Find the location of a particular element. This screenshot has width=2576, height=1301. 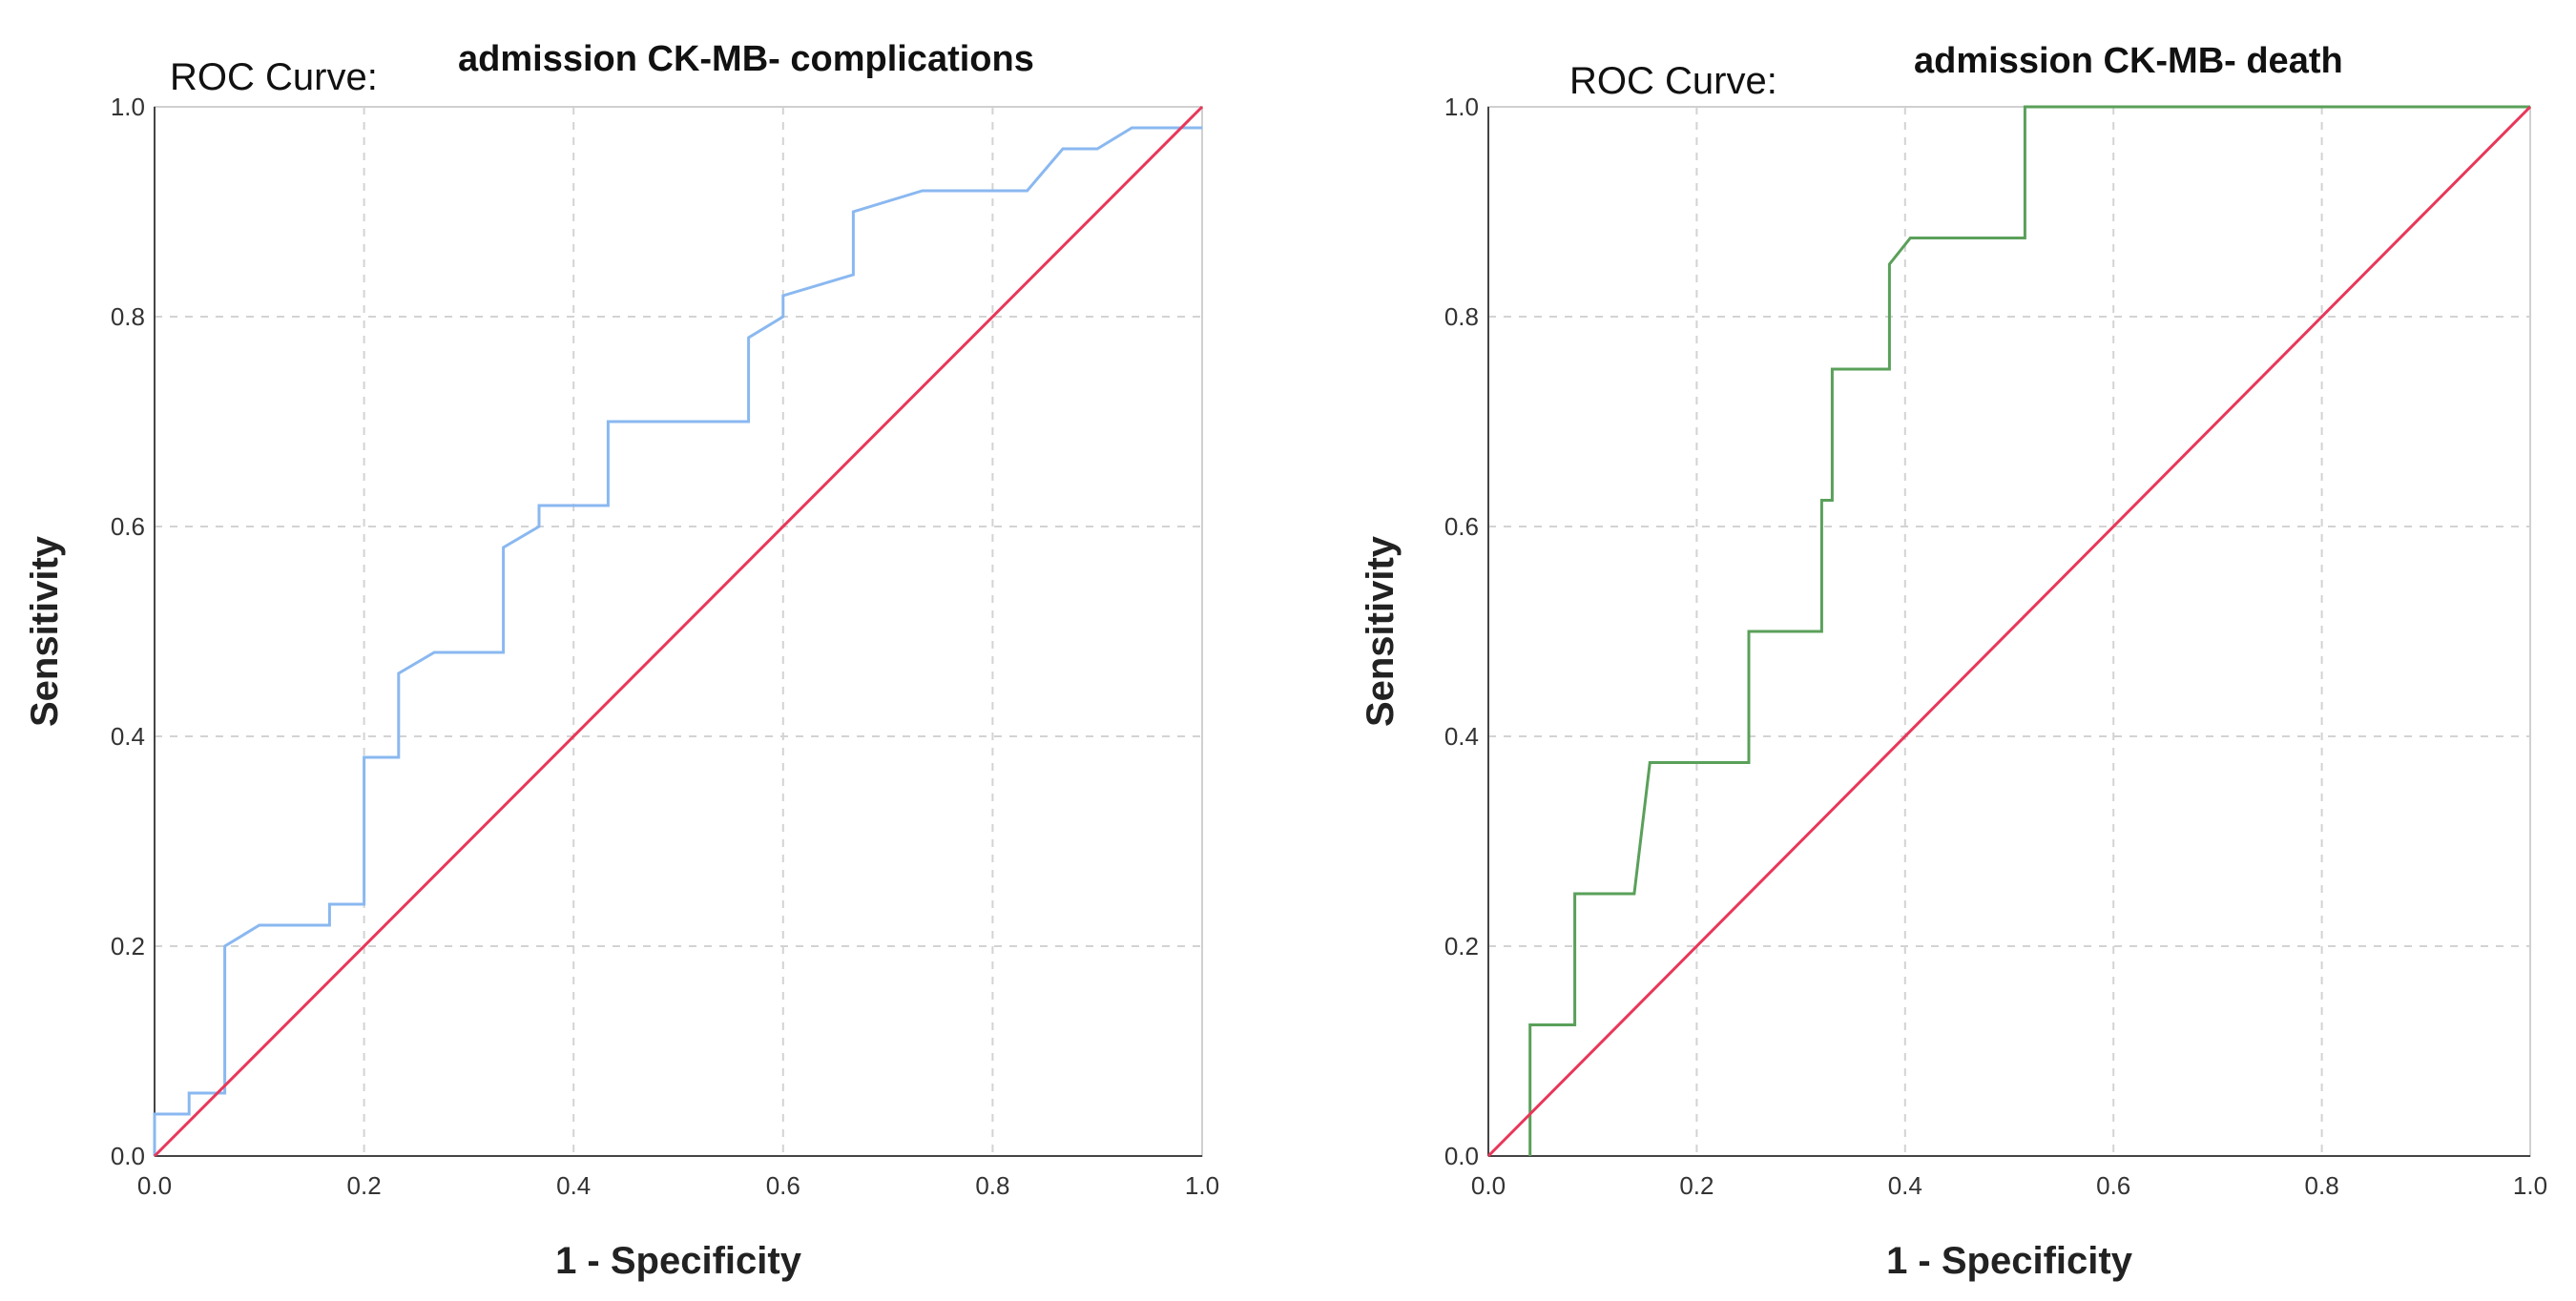

chart2-roc-heading: ROC Curve: is located at coordinates (1673, 81).